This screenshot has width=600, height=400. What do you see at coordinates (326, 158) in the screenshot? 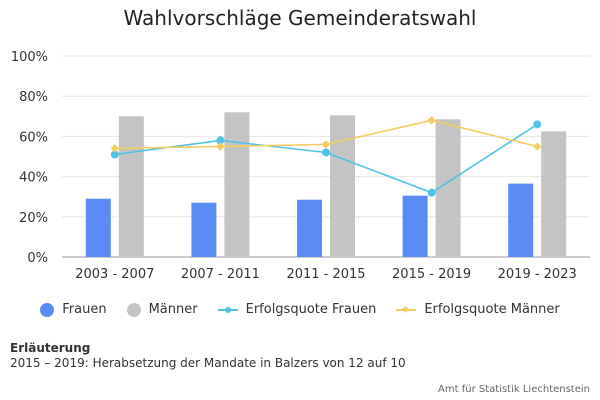
I see `line-erfolgsquote-frauen` at bounding box center [326, 158].